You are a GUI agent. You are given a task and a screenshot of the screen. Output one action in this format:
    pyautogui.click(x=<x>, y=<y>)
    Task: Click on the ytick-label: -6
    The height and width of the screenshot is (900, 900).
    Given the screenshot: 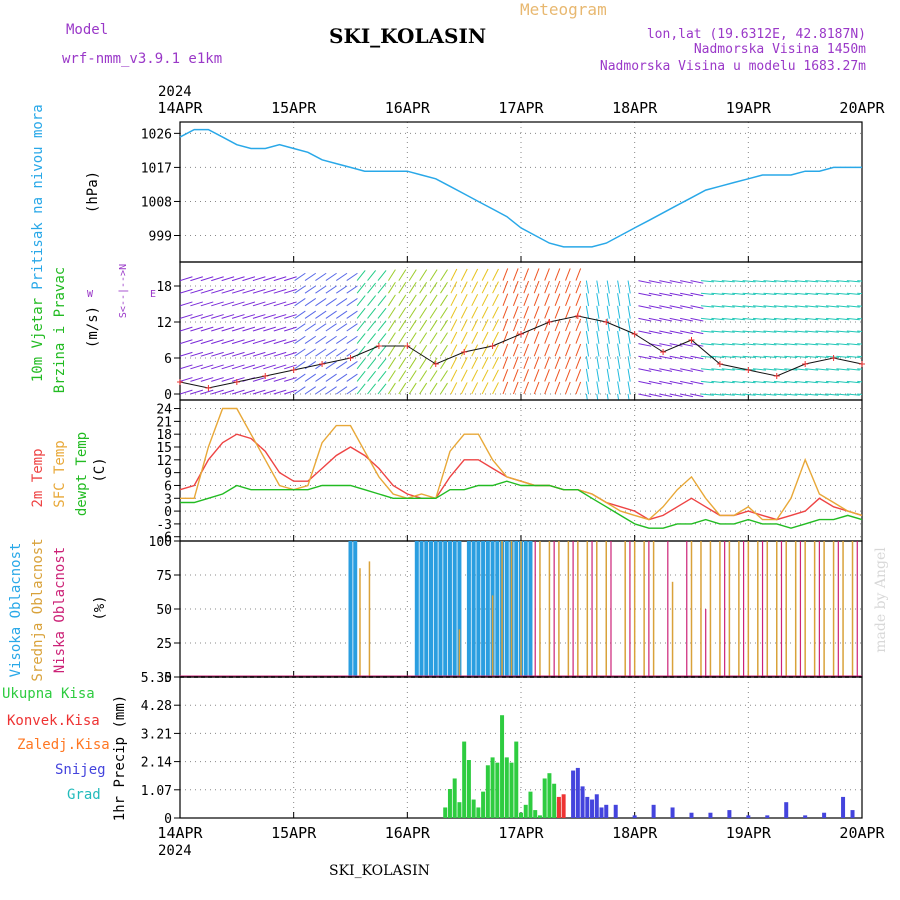 What is the action you would take?
    pyautogui.click(x=164, y=538)
    